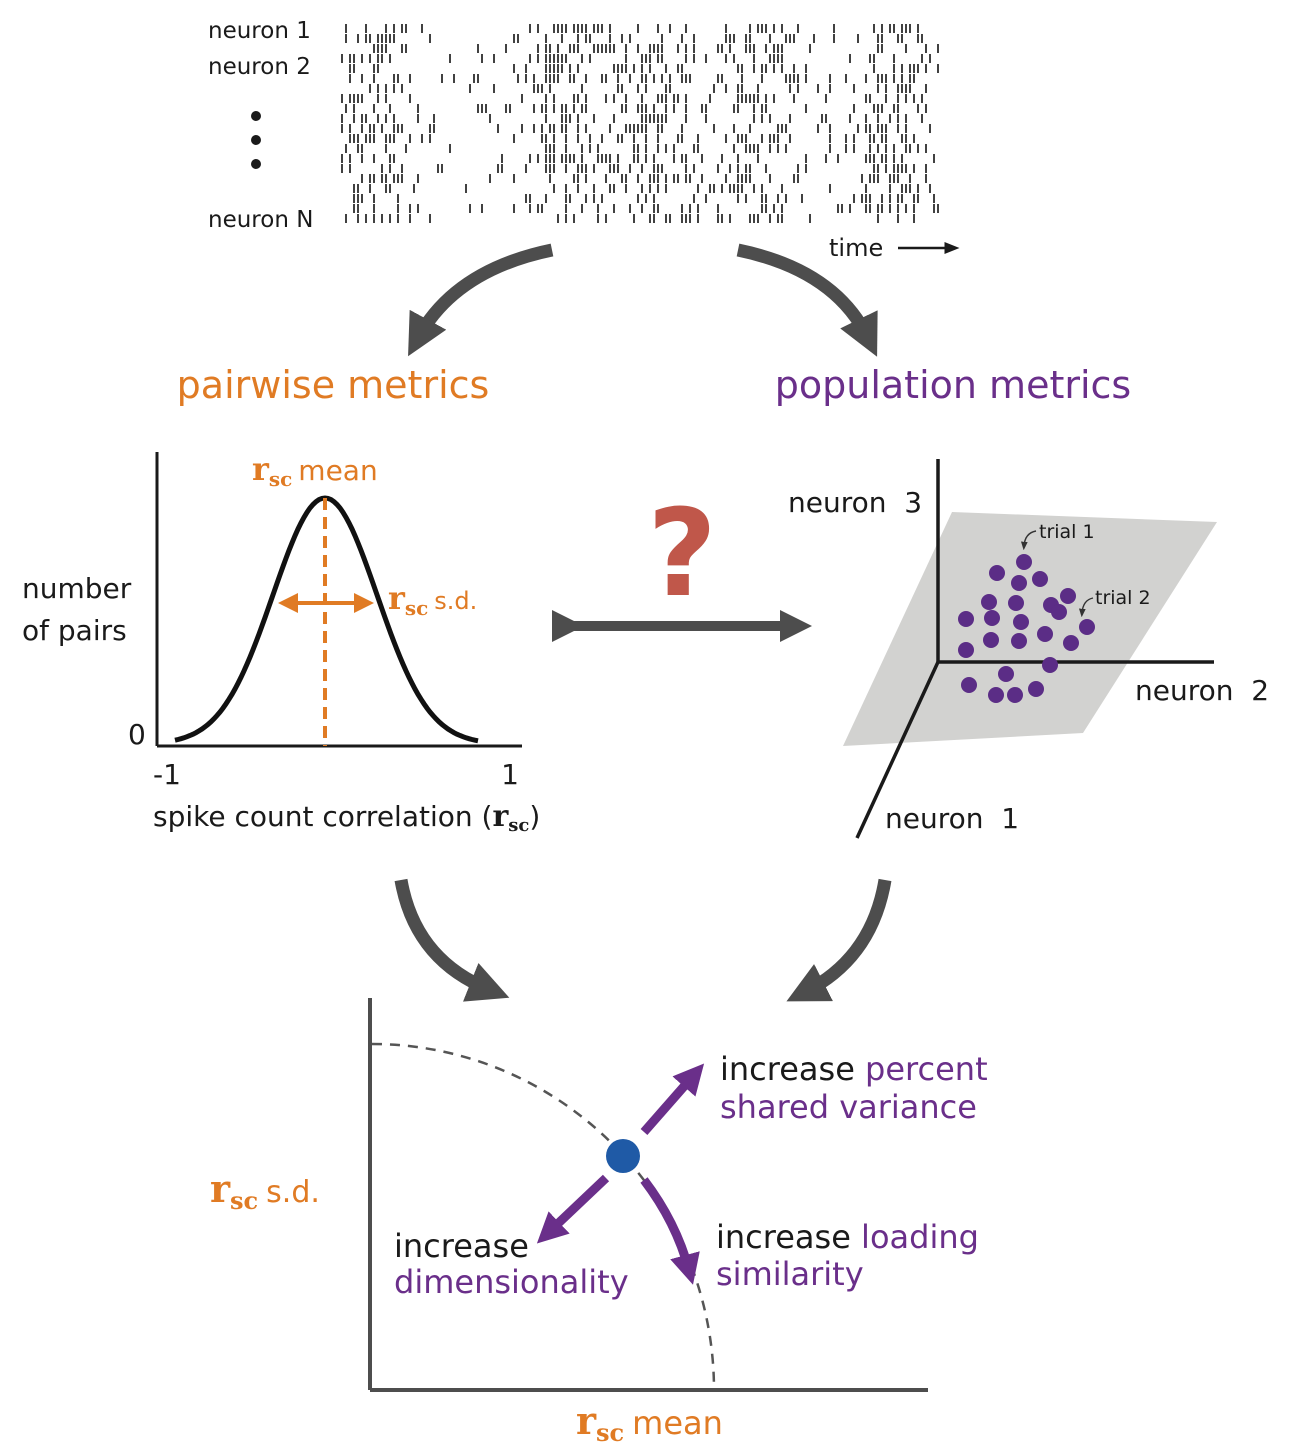 The image size is (1296, 1456). I want to click on hist-x-max: 1, so click(510, 774).